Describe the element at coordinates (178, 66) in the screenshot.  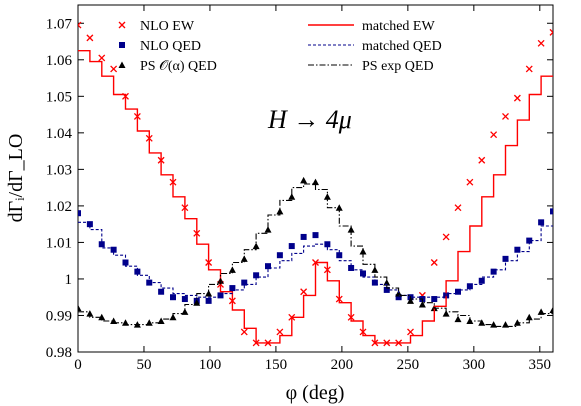
I see `legend-label: PS 𝒪(α) QED` at that location.